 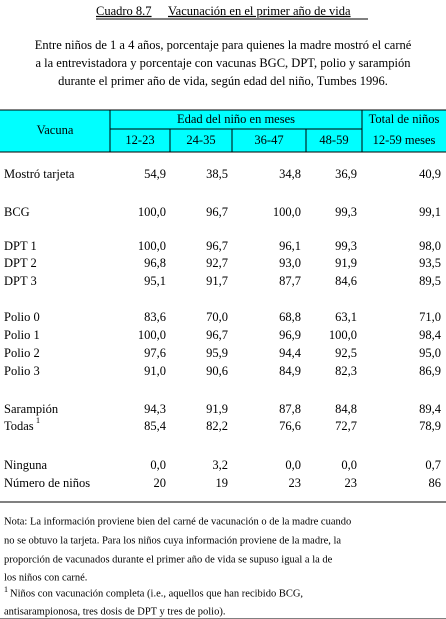 What do you see at coordinates (236, 119) in the screenshot?
I see `column-header: Edad del niño en meses` at bounding box center [236, 119].